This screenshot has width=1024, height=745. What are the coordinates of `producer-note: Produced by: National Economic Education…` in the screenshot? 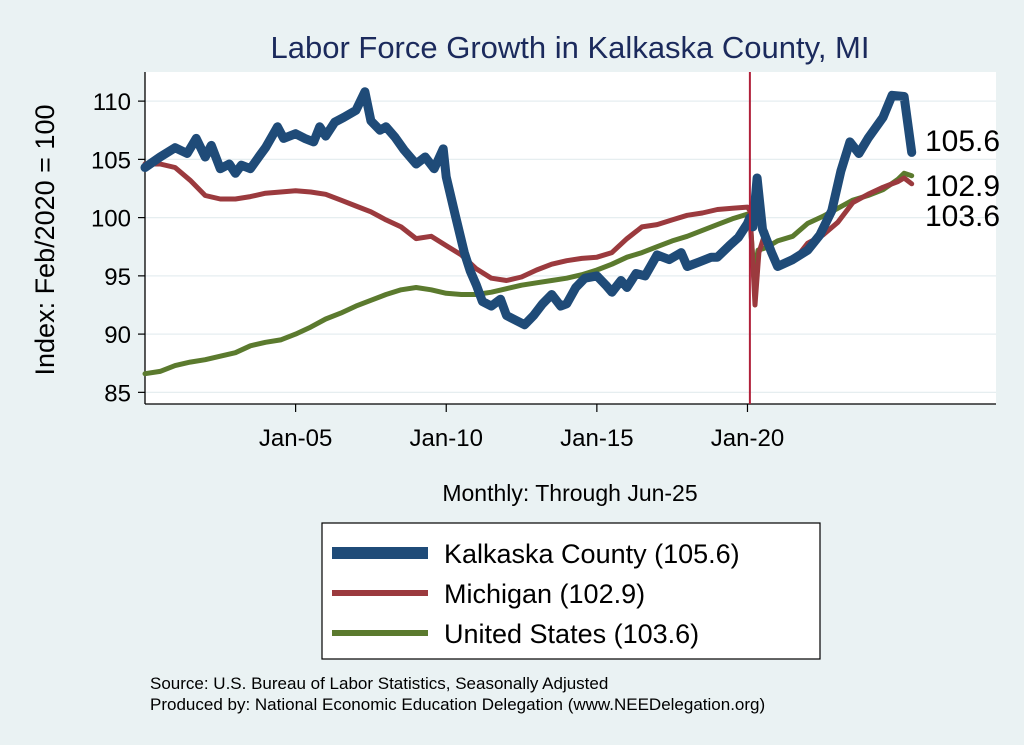 It's located at (457, 704).